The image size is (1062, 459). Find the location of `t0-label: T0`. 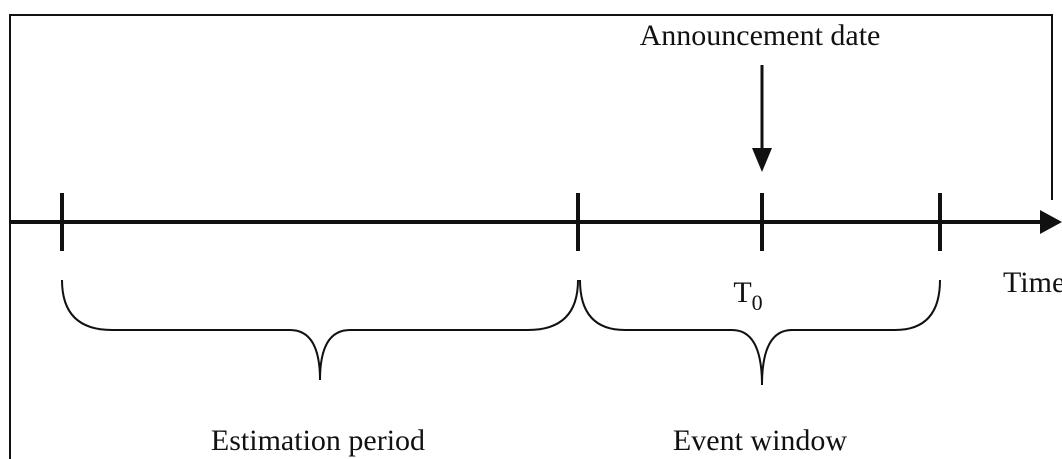

t0-label: T0 is located at coordinates (747, 295).